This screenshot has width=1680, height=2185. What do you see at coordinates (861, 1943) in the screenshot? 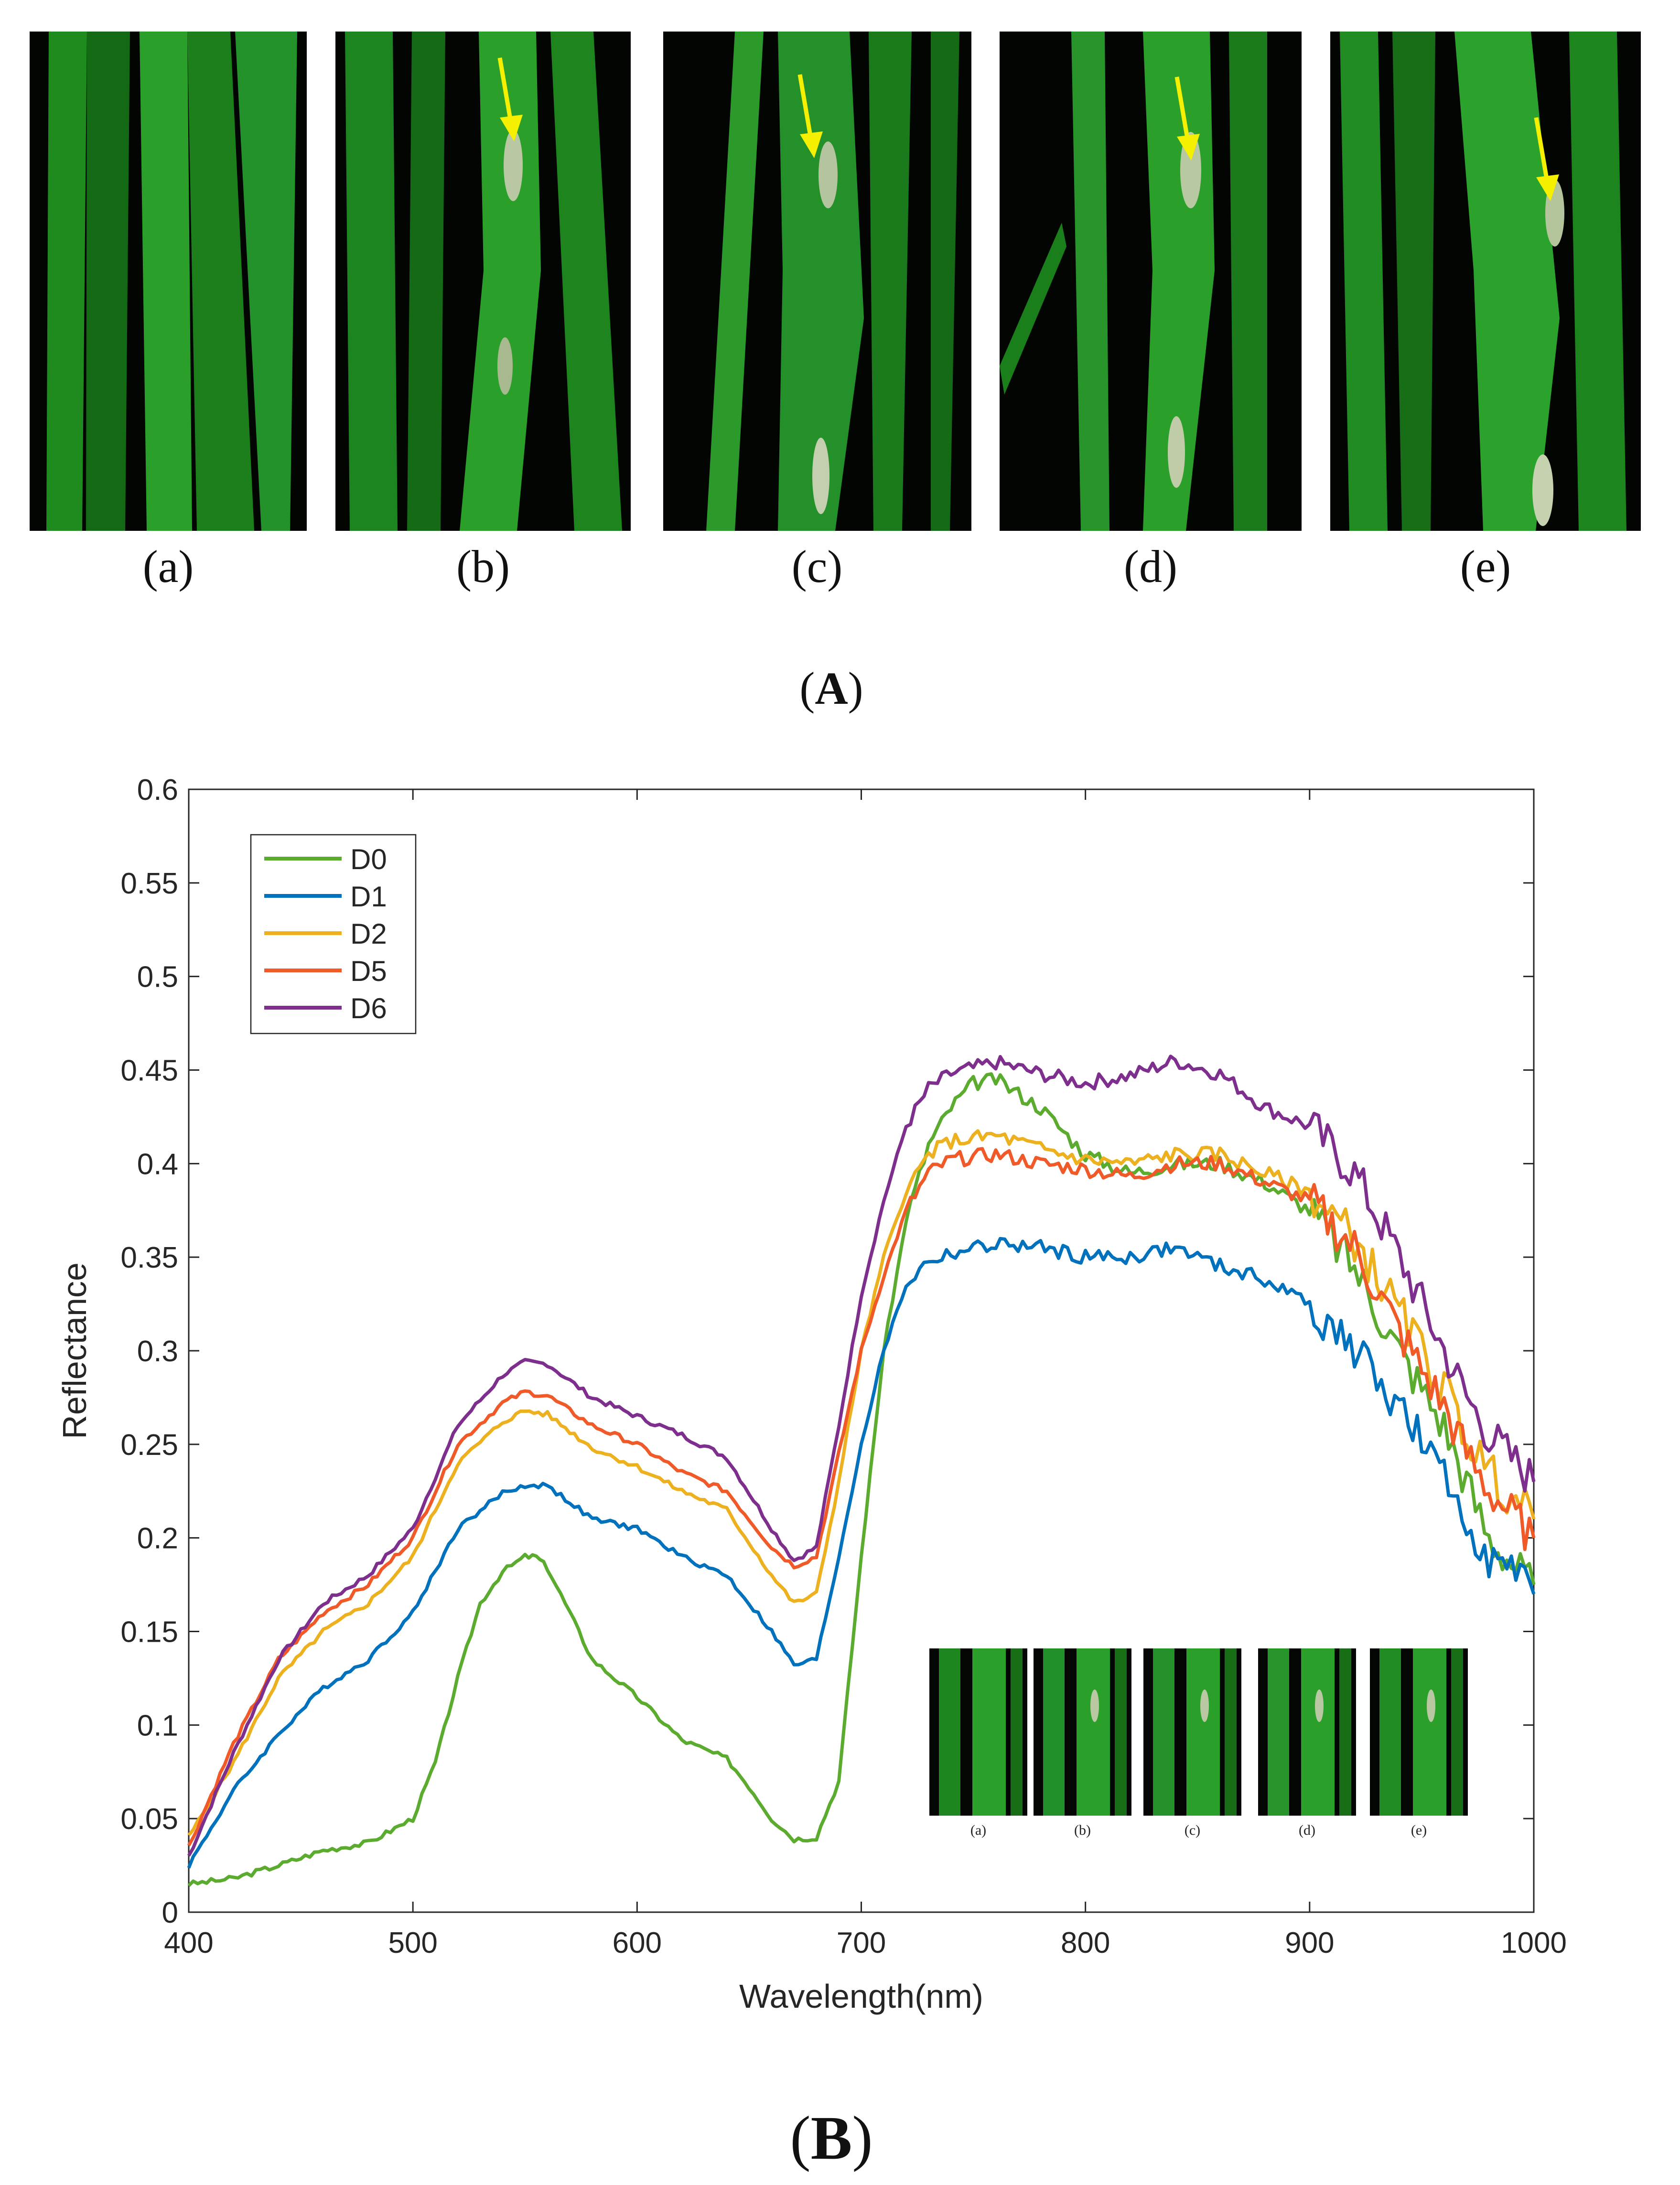
I see `x-tick-label: 700` at bounding box center [861, 1943].